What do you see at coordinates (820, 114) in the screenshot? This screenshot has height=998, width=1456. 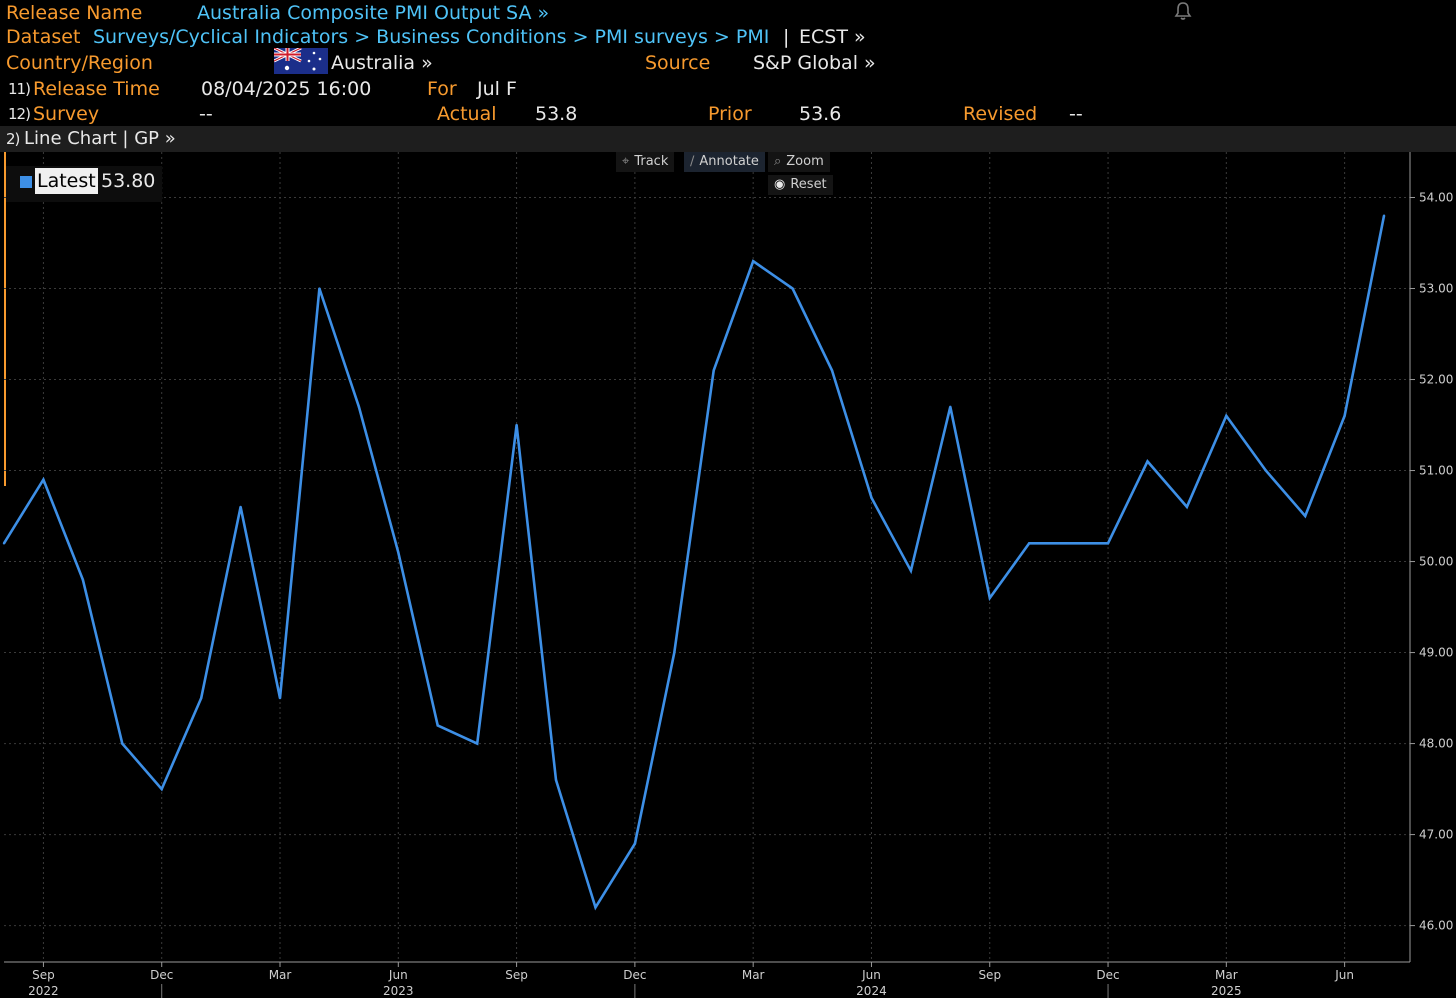 I see `prior-value: 53.6` at bounding box center [820, 114].